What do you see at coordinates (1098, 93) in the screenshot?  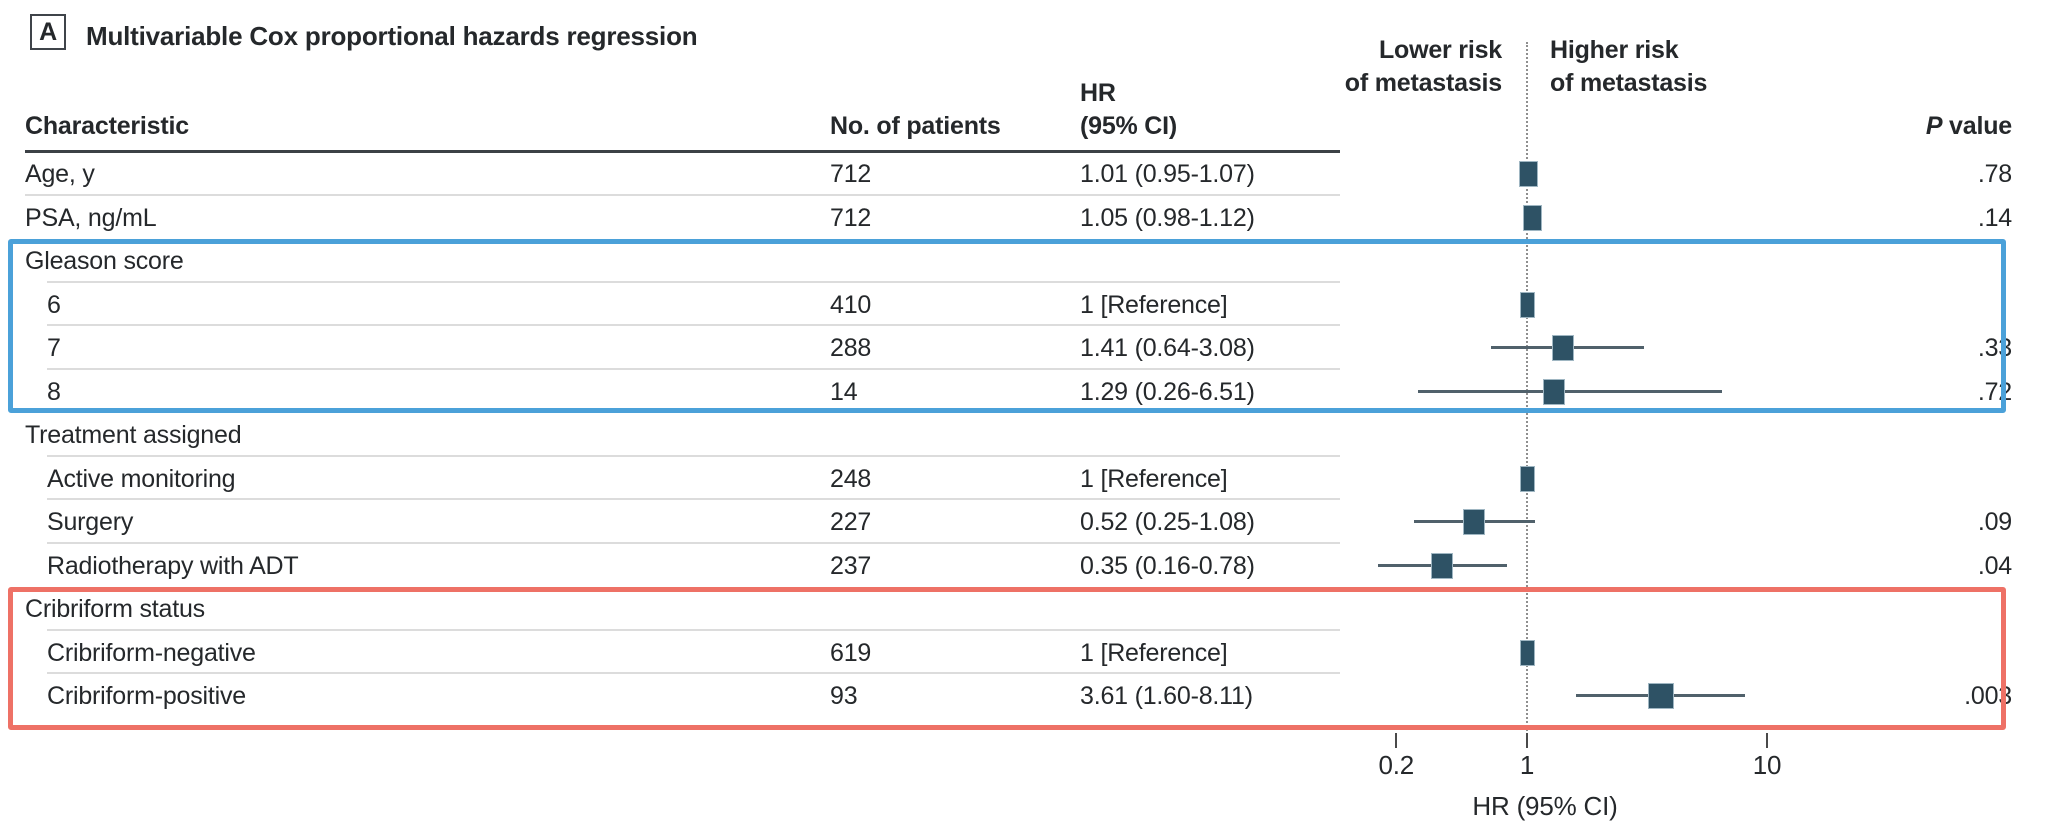 I see `column-header-hr-line1: HR` at bounding box center [1098, 93].